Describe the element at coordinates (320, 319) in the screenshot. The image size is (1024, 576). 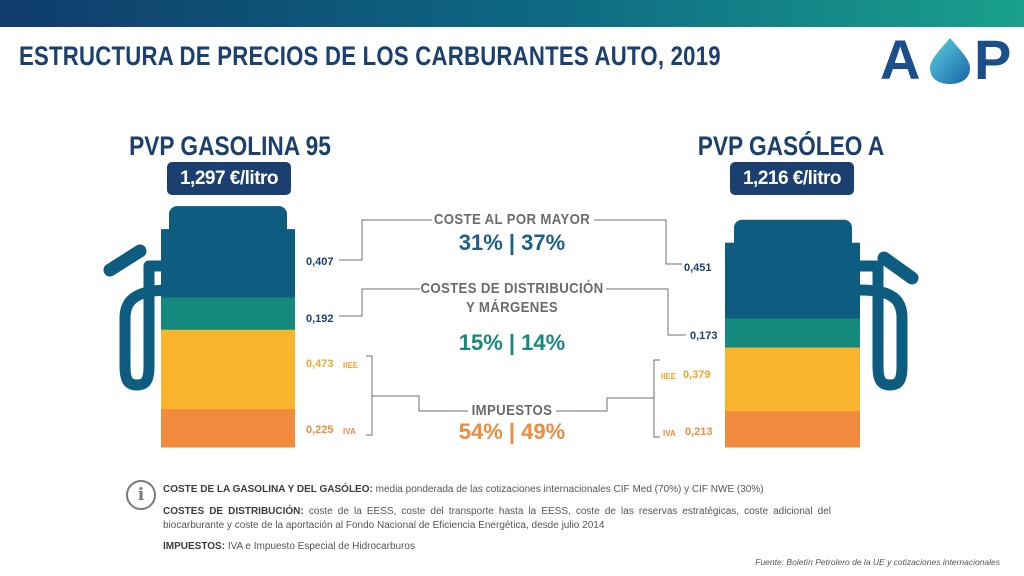
I see `value-label-gasolina-distribucion: 0,192` at that location.